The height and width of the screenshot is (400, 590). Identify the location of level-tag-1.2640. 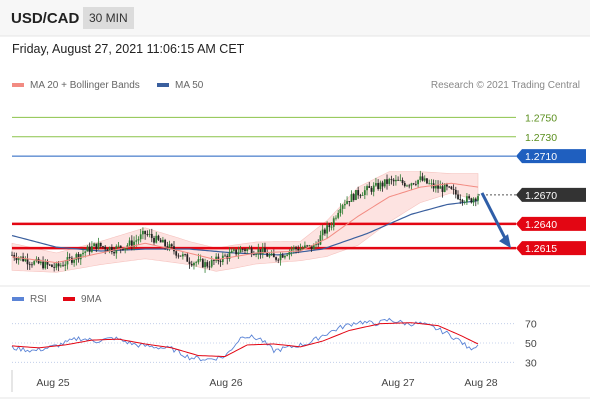
(551, 223).